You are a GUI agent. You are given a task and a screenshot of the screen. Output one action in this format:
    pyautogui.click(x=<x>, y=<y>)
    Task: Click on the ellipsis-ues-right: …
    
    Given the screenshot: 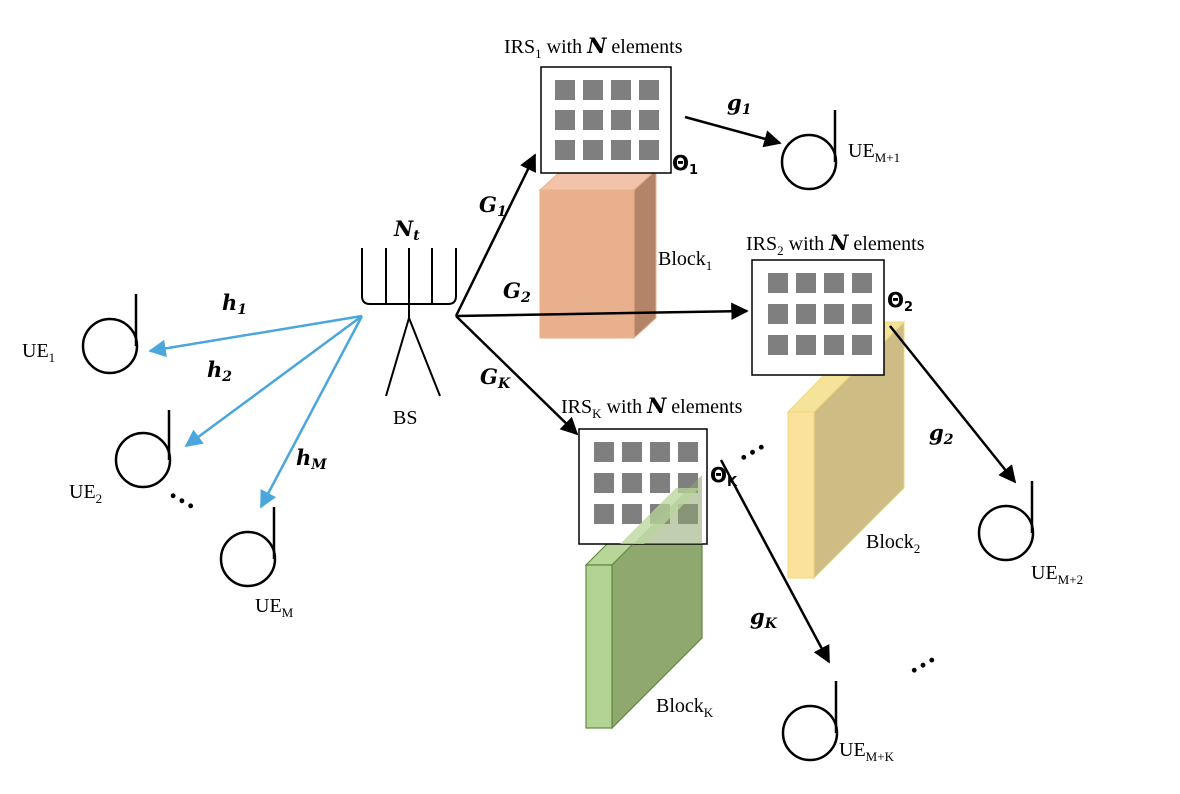 What is the action you would take?
    pyautogui.click(x=919, y=659)
    